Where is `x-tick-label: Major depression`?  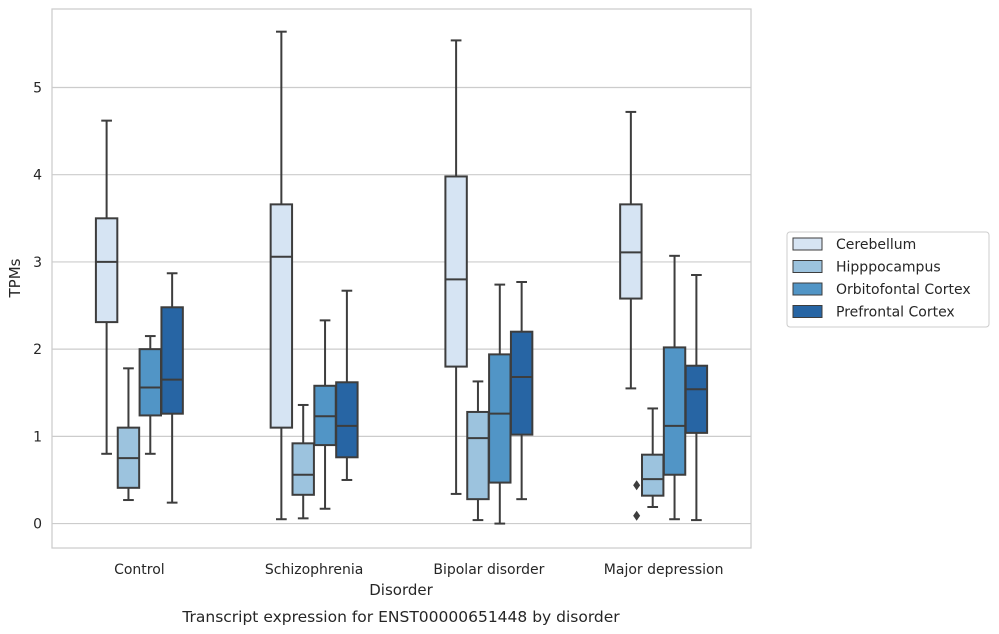 x-tick-label: Major depression is located at coordinates (664, 570).